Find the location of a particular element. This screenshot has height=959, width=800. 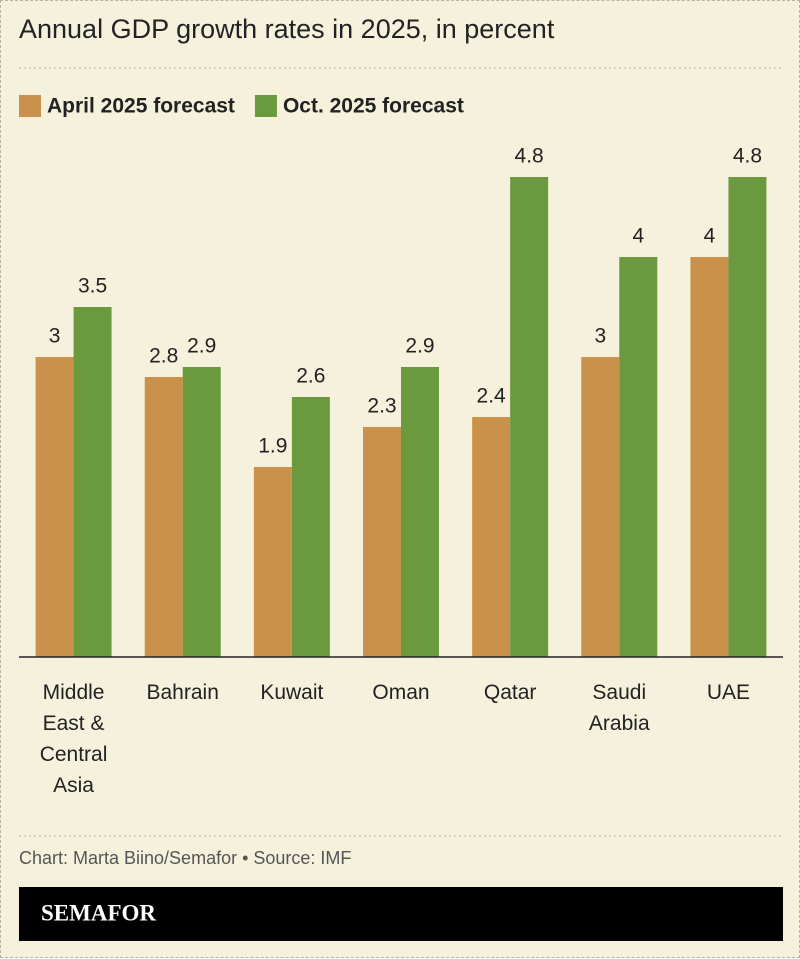

data-label: 3.5 is located at coordinates (92, 286).